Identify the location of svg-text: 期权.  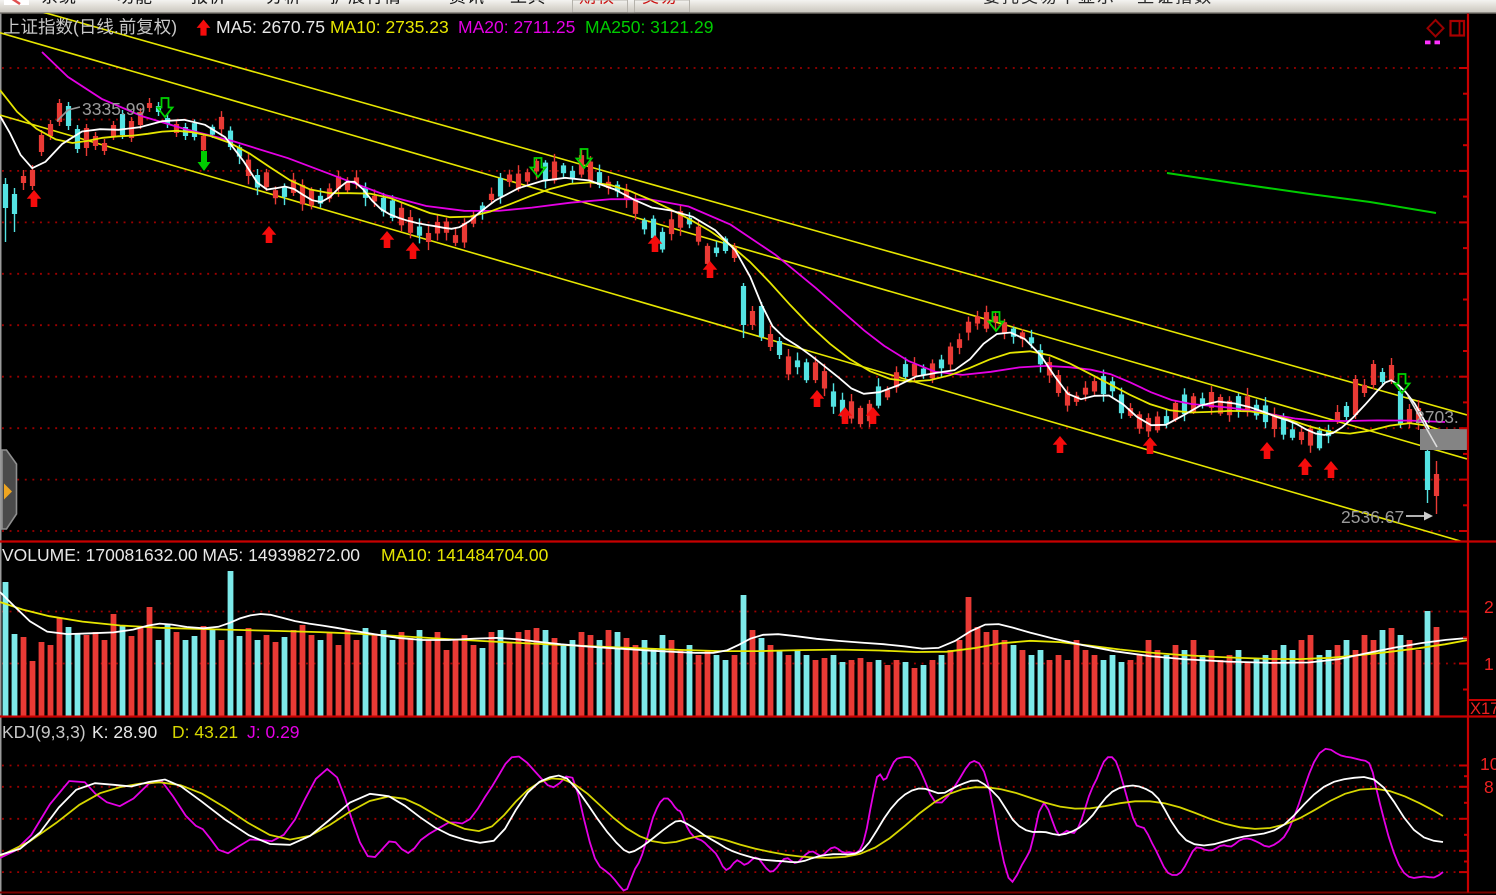
(597, 3).